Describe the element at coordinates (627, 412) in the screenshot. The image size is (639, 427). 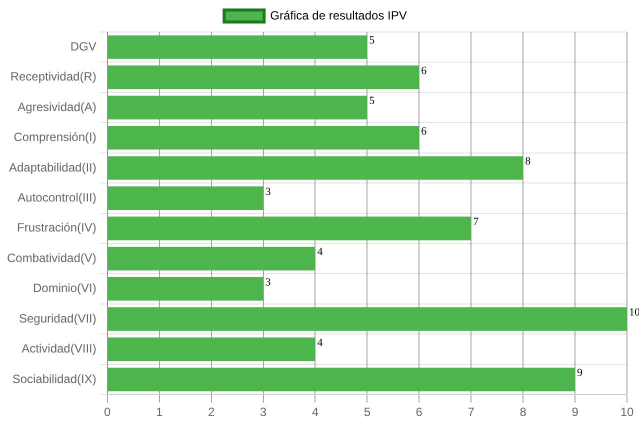
I see `x-tick-label: 10` at that location.